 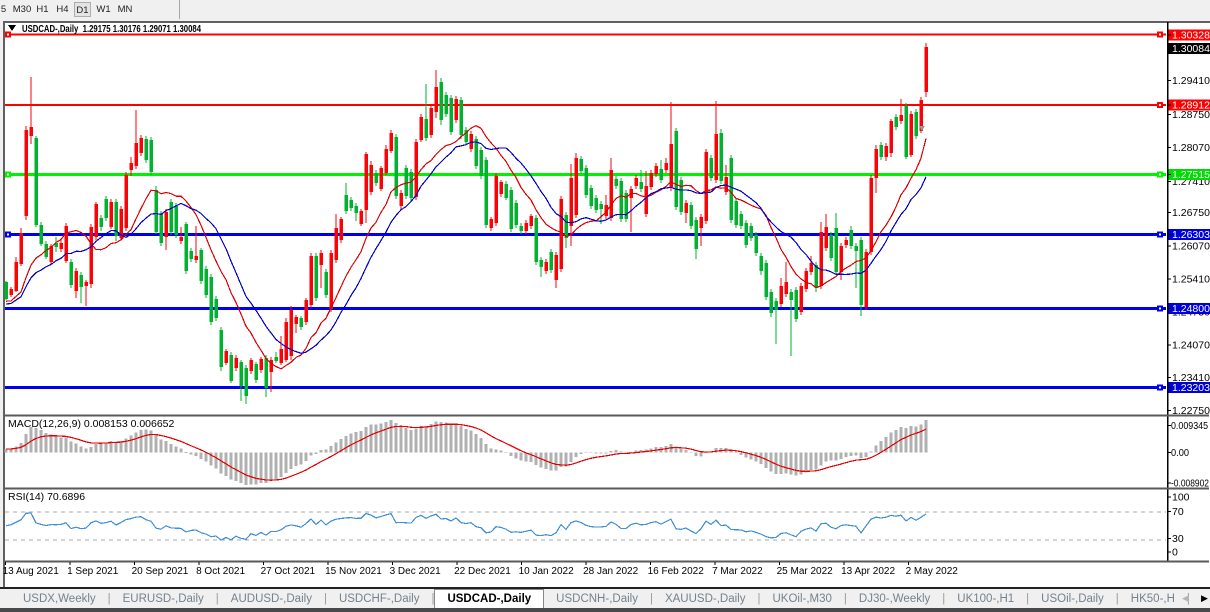 I want to click on svg-text: 7 Mar 2022, so click(x=737, y=571).